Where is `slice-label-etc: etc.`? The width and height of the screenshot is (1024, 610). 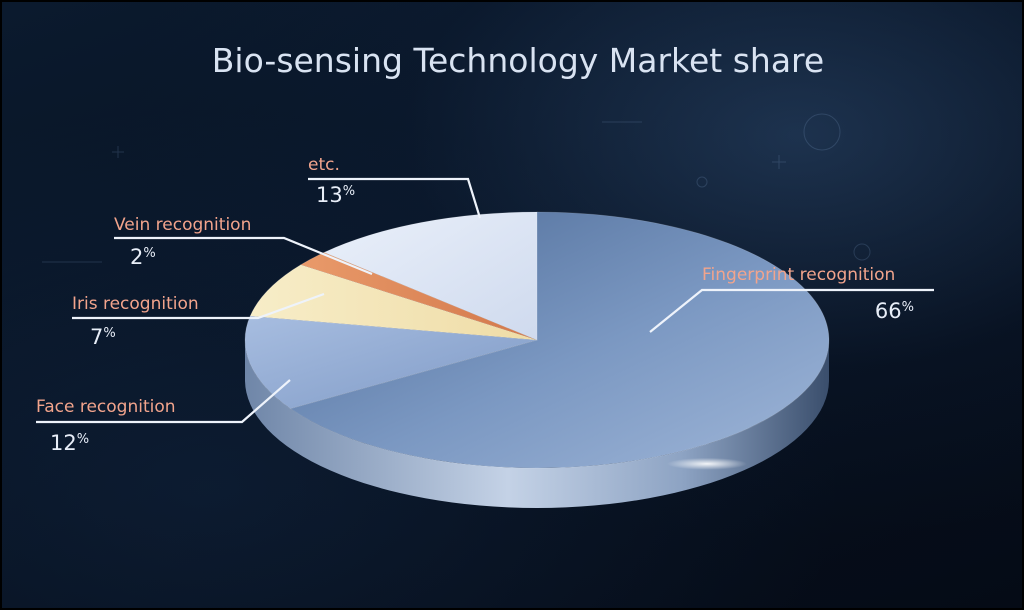 slice-label-etc: etc. is located at coordinates (324, 165).